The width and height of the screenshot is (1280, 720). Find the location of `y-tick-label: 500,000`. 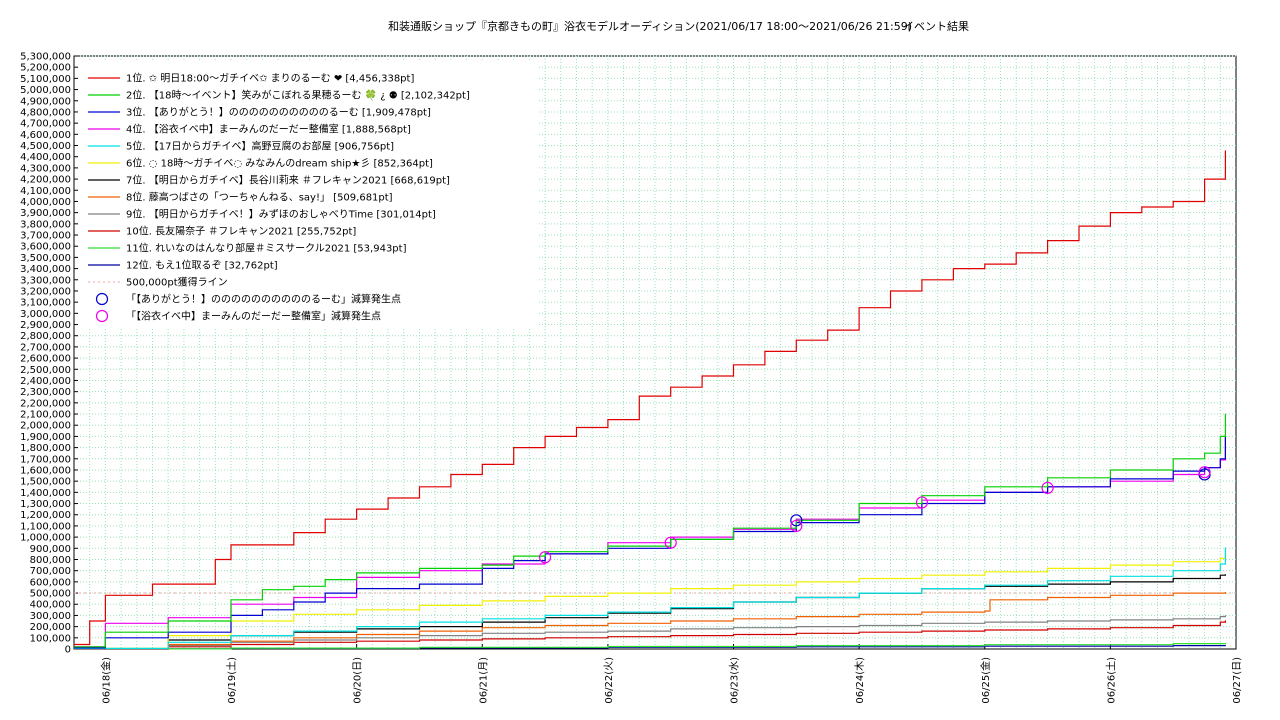

y-tick-label: 500,000 is located at coordinates (50, 594).